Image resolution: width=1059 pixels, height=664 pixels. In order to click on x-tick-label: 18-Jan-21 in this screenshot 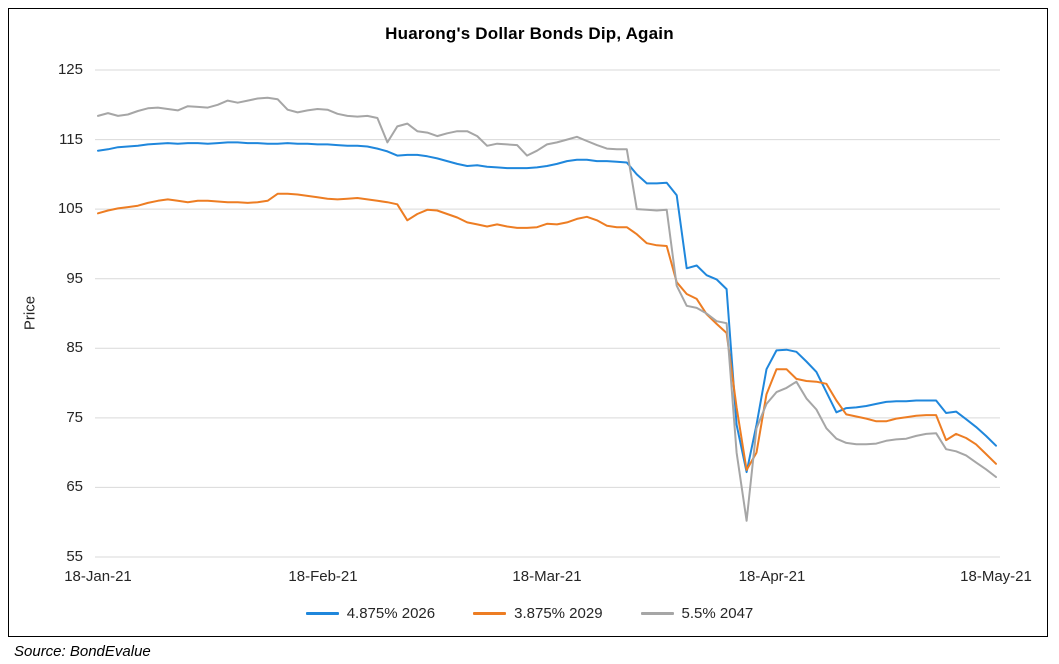, I will do `click(98, 576)`.